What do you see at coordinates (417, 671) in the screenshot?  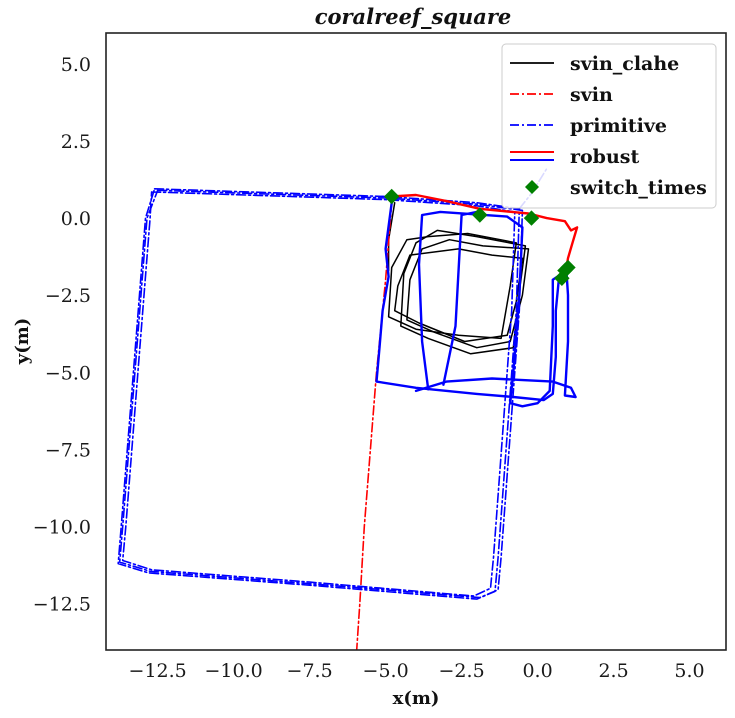 I see `x-axis-ticks: −12.5 −10.0 −7.5 −5.0 −2.5 0.0 2.5 5.0` at bounding box center [417, 671].